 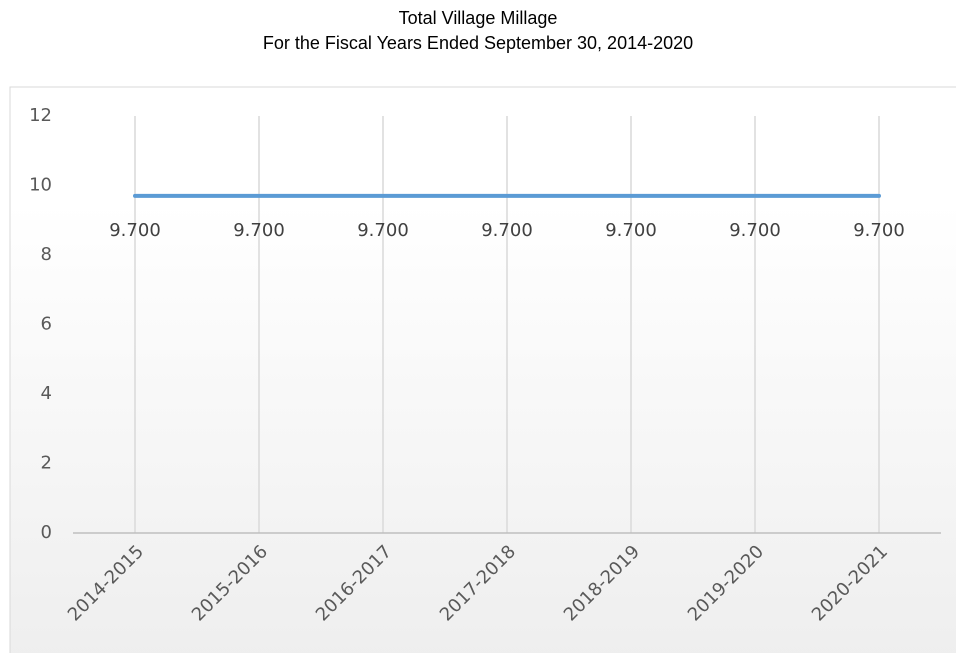 I want to click on y-tick-label: 2, so click(x=46, y=463).